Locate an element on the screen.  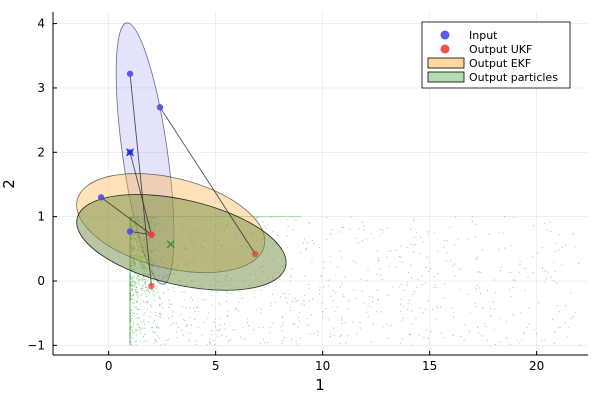
y-tick-label-0: −1 is located at coordinates (36, 345).